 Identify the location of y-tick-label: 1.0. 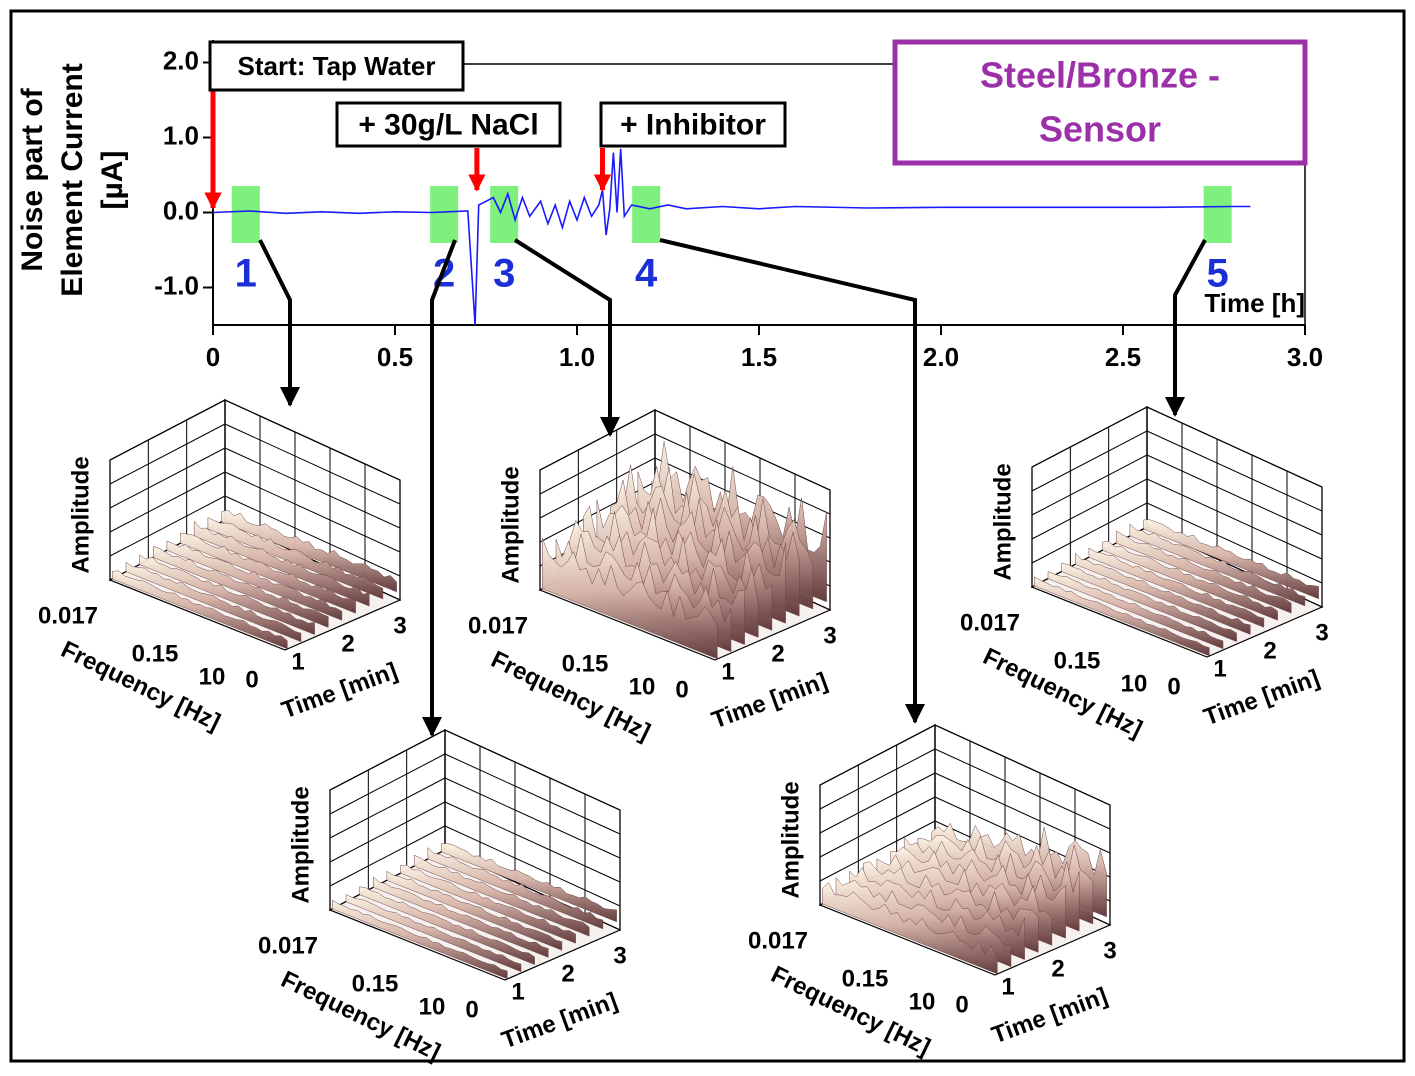
(181, 135).